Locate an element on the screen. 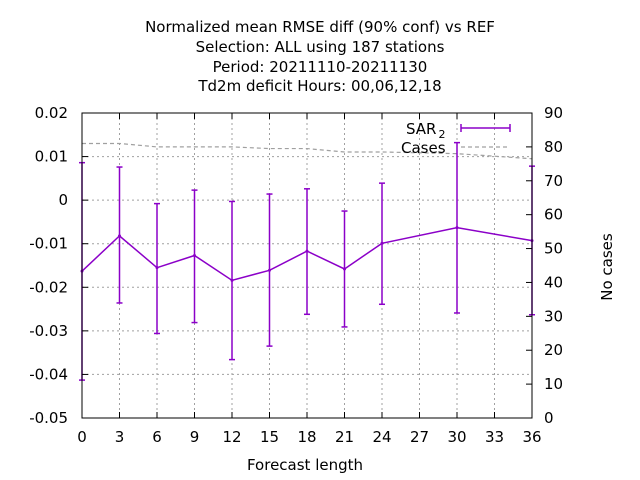 The image size is (640, 480). x-tick-label: 6 is located at coordinates (157, 437).